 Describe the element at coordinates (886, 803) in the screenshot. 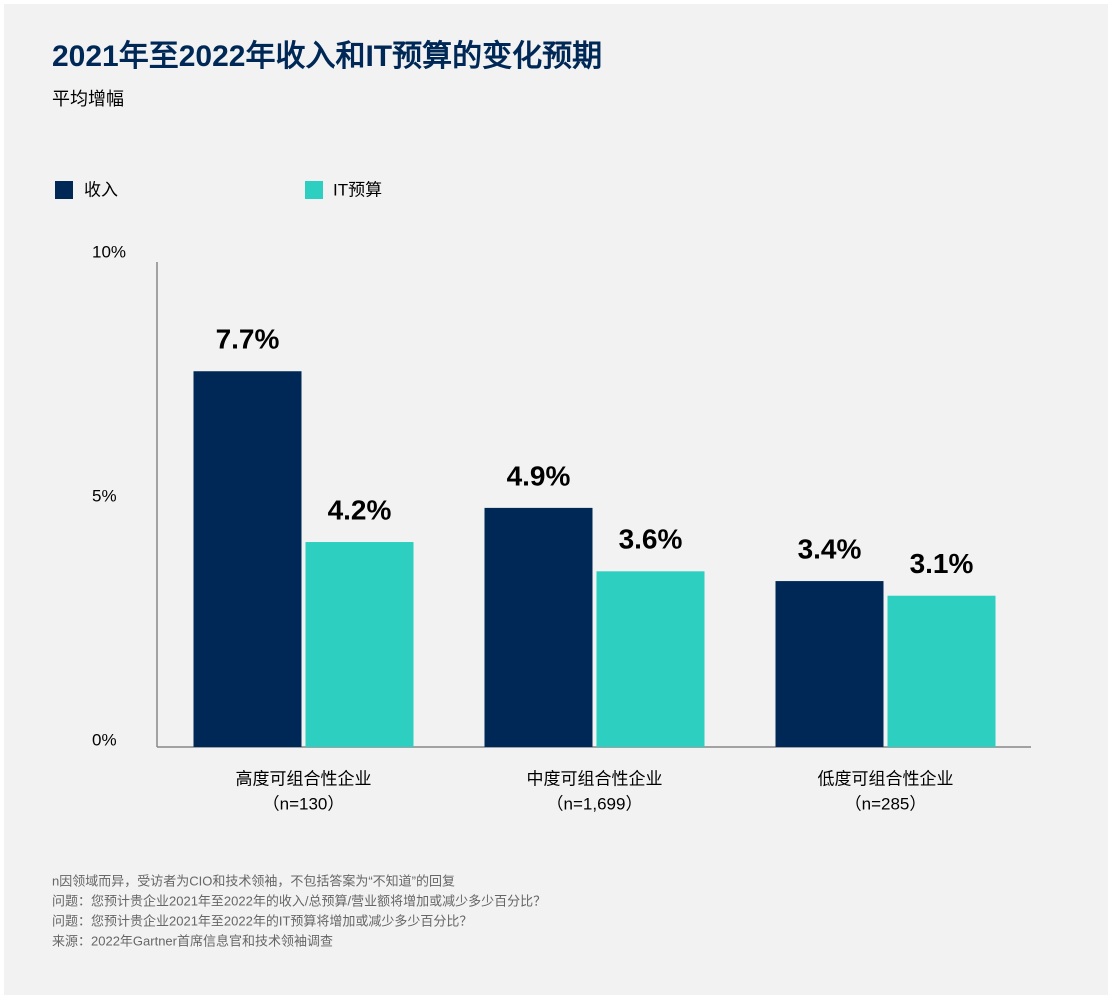

I see `x-tick-note: （n=285）` at that location.